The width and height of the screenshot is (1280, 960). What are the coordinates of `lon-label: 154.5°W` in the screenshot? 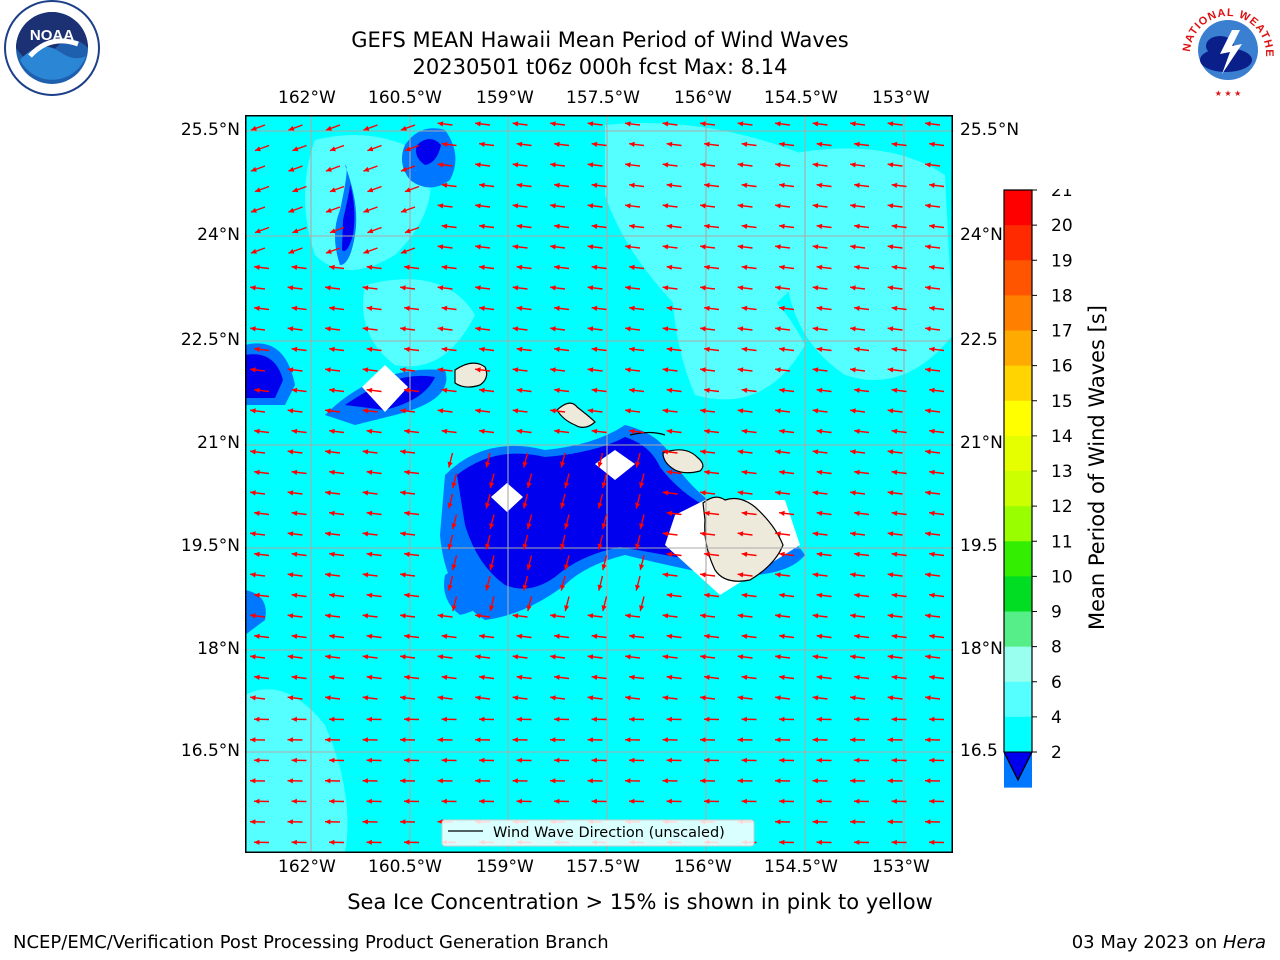 It's located at (801, 98).